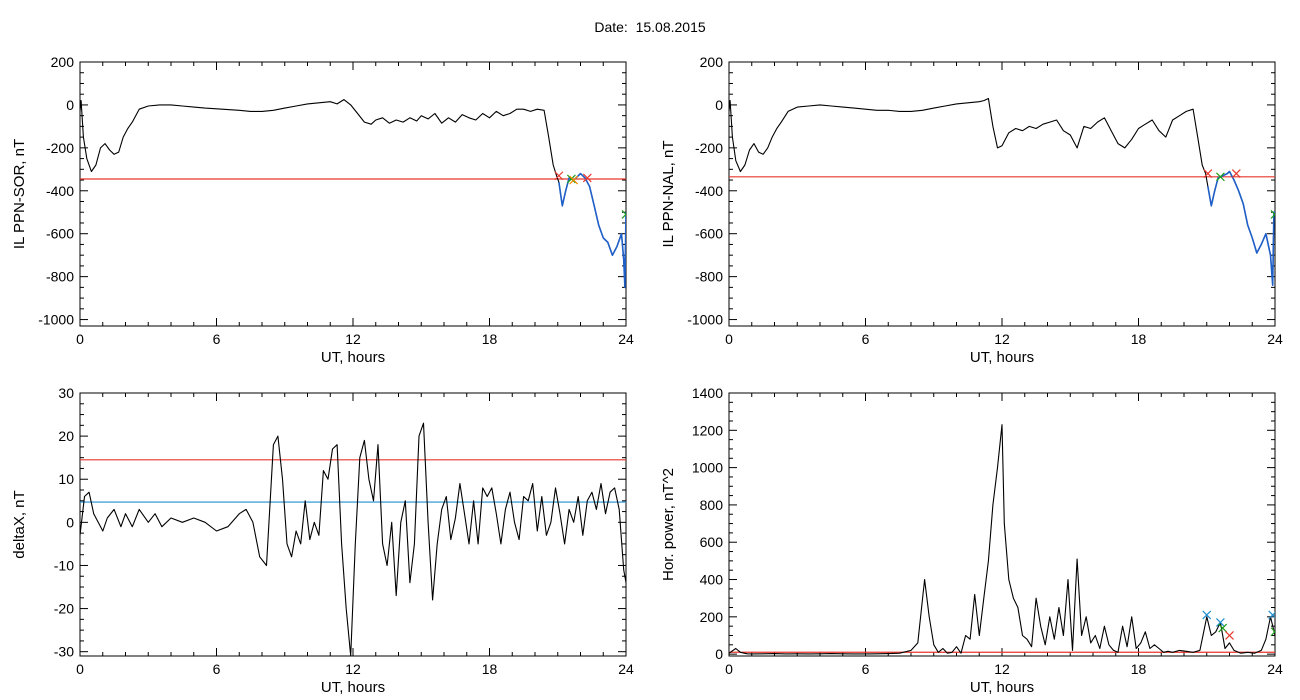 The width and height of the screenshot is (1300, 700). What do you see at coordinates (19, 524) in the screenshot?
I see `y-axis-label: deltaX, nT` at bounding box center [19, 524].